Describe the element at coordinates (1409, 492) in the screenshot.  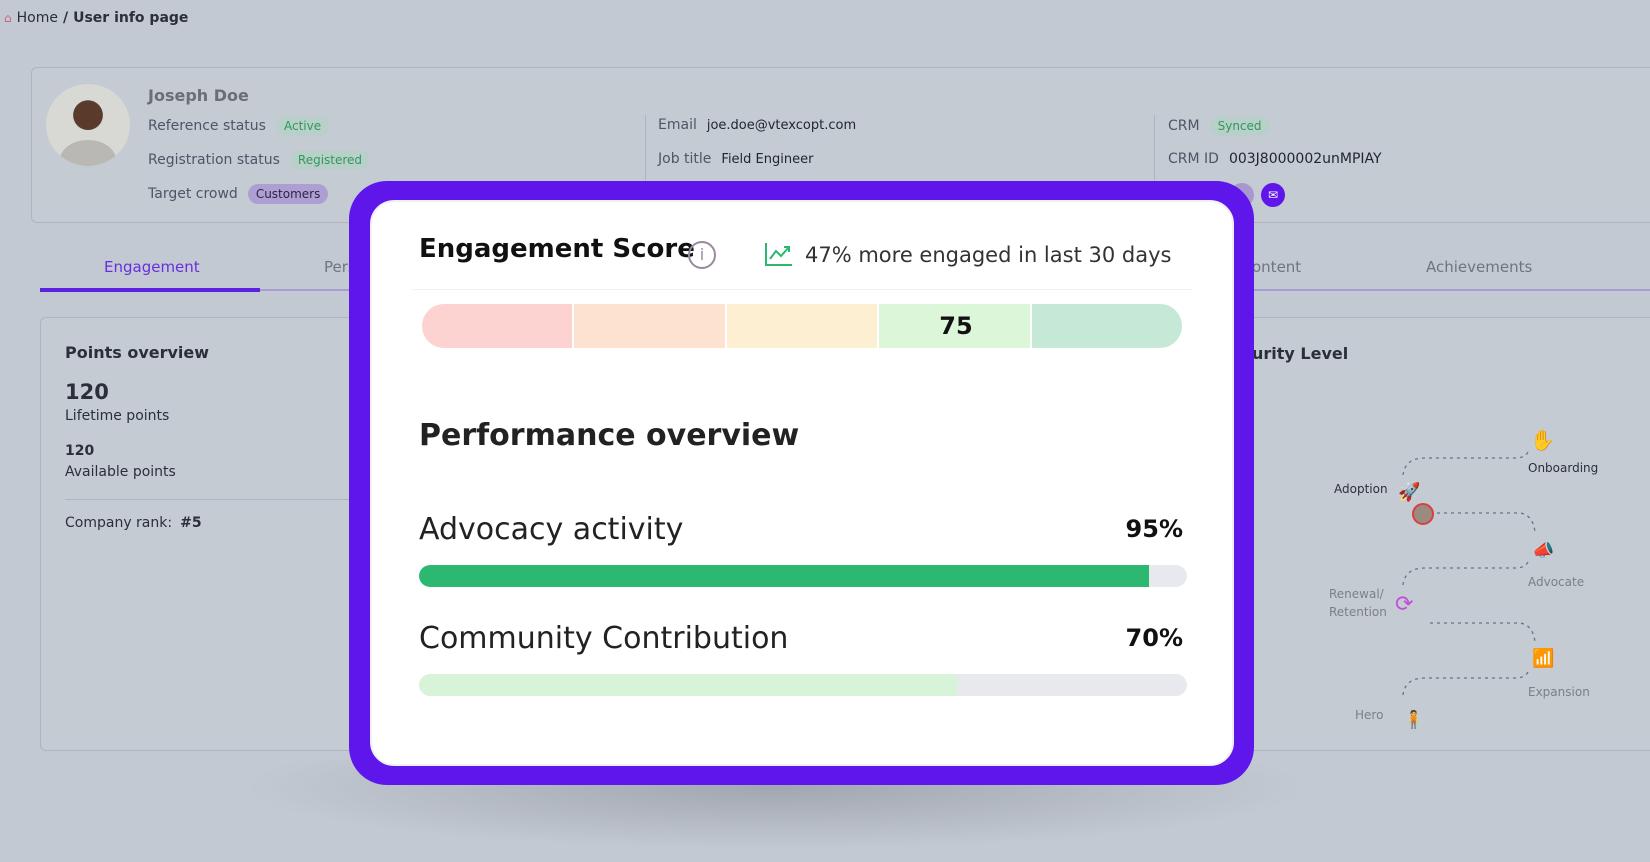
I see `rocket-icon: 🚀` at that location.